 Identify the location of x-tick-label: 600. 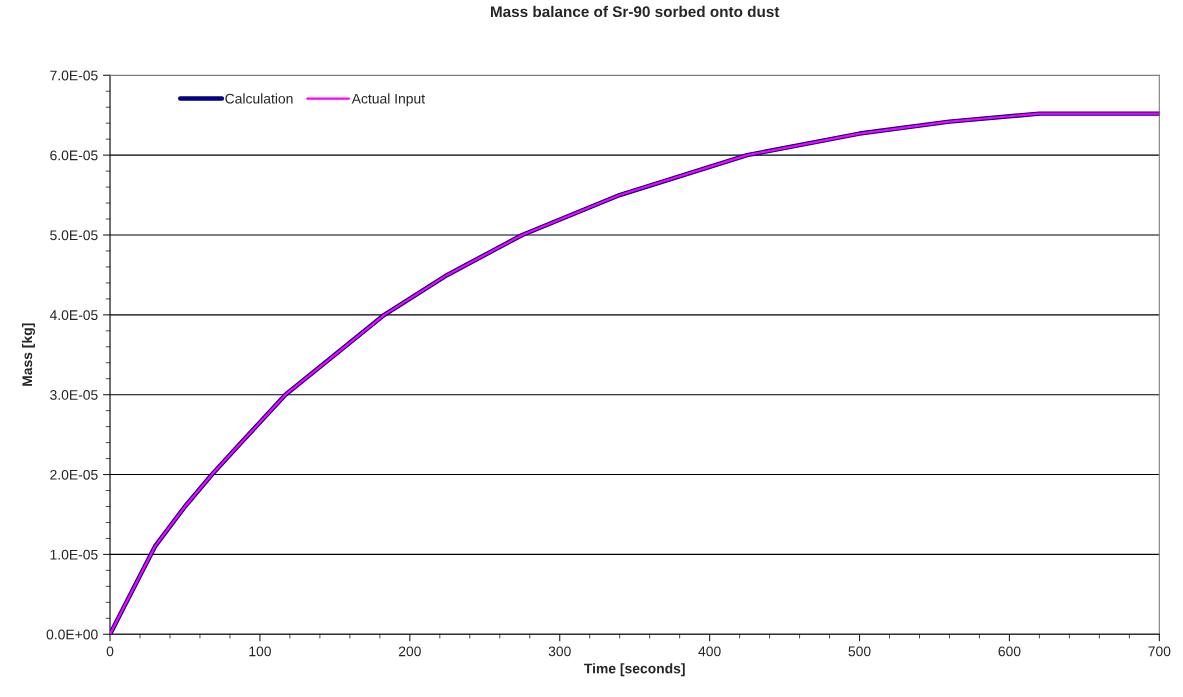
(1009, 651).